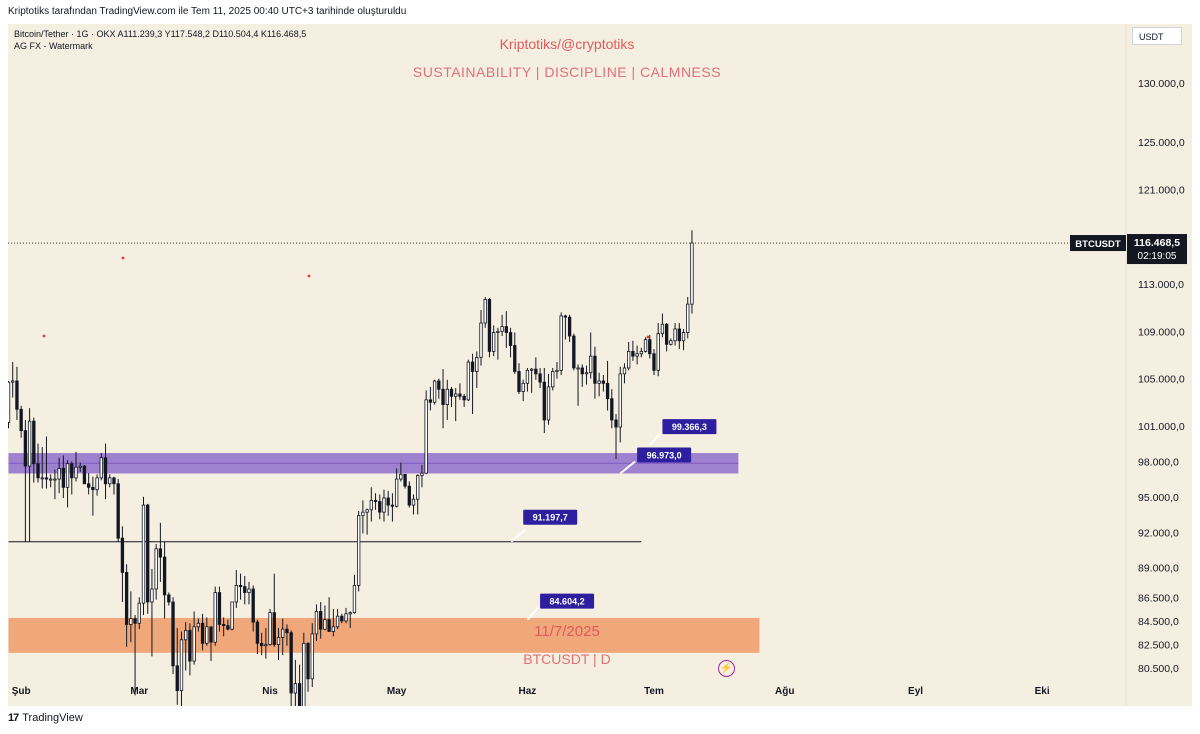 The height and width of the screenshot is (734, 1200). What do you see at coordinates (655, 439) in the screenshot?
I see `level-label-99366-pointer` at bounding box center [655, 439].